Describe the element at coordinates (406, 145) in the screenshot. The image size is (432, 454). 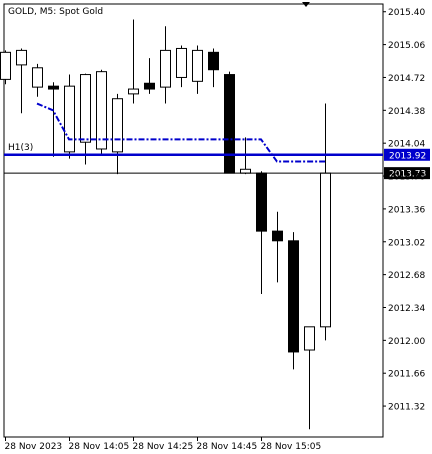
I see `price-tick-label: 2014.04` at that location.